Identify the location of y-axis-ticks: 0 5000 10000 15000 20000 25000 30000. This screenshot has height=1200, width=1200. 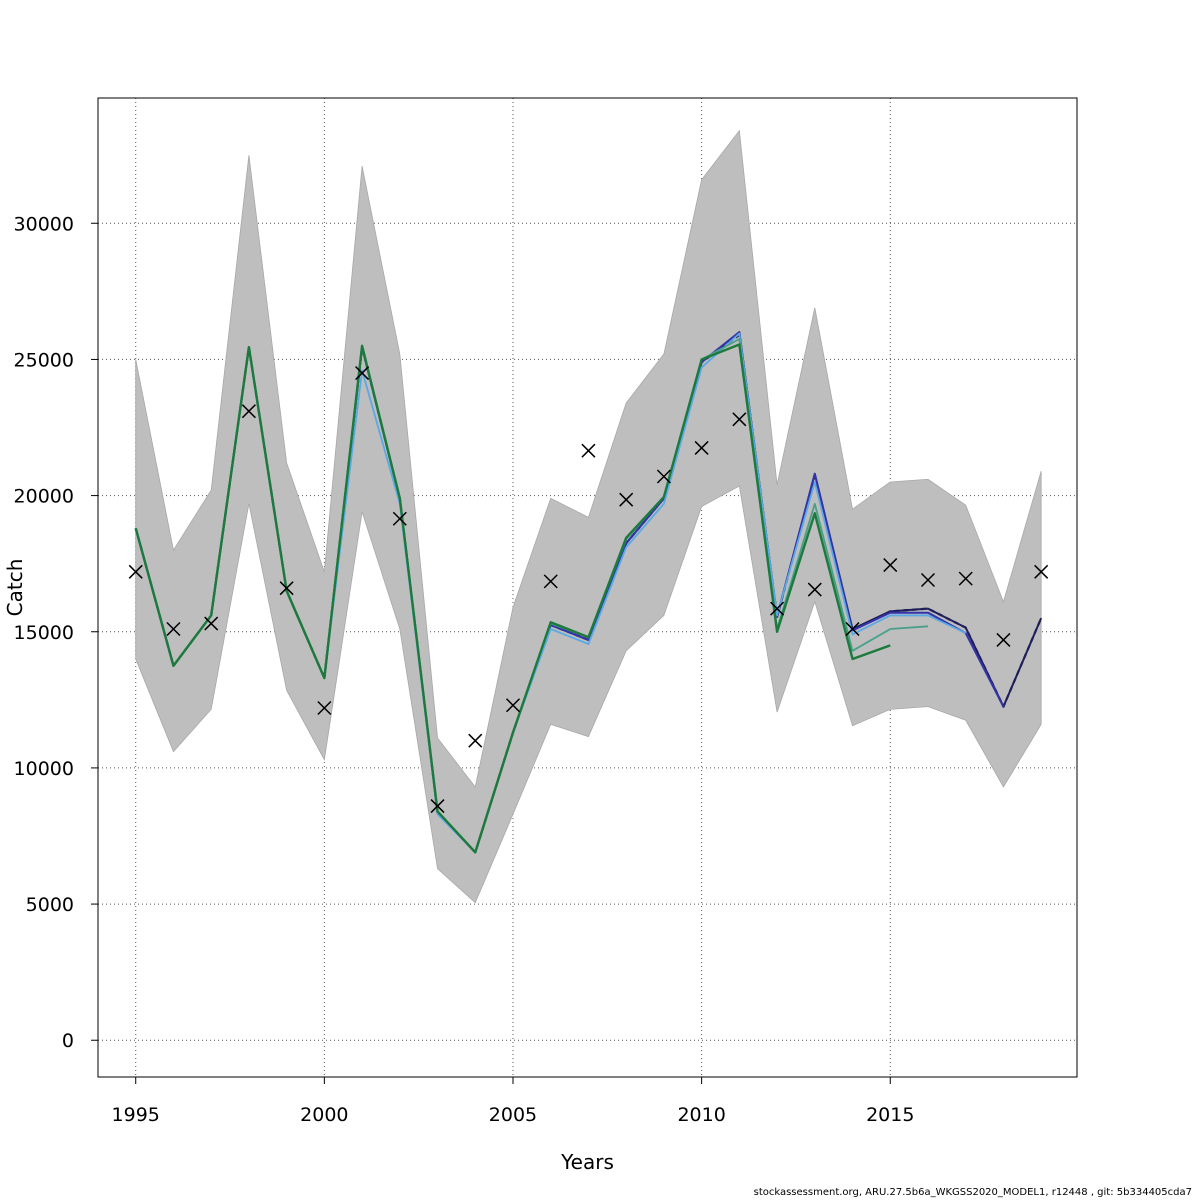
(56, 632).